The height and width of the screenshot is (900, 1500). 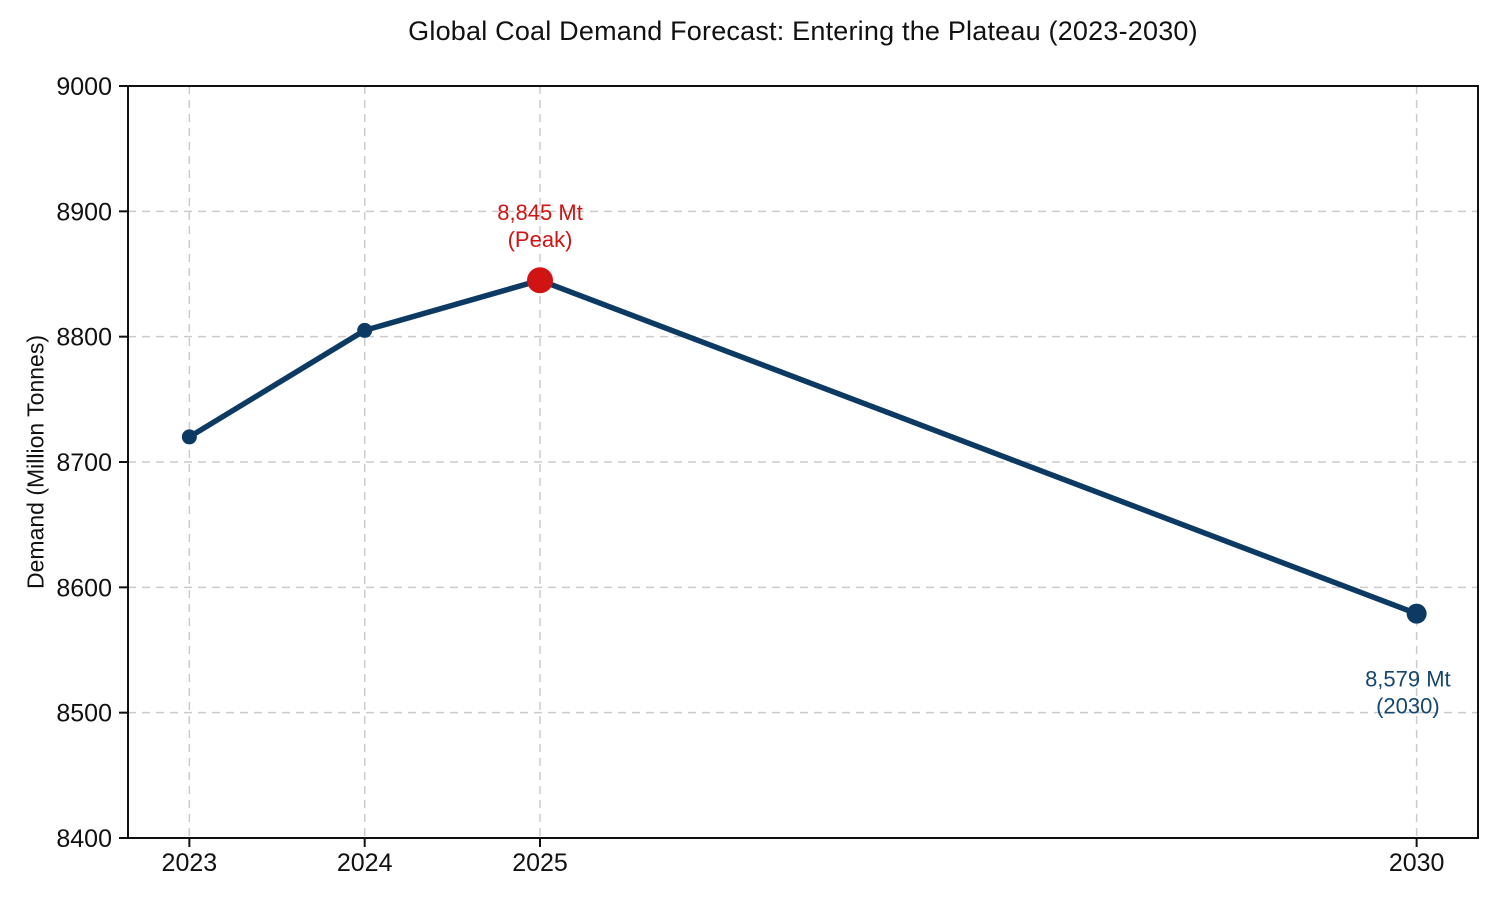 What do you see at coordinates (540, 863) in the screenshot?
I see `x-tick-label: 2025` at bounding box center [540, 863].